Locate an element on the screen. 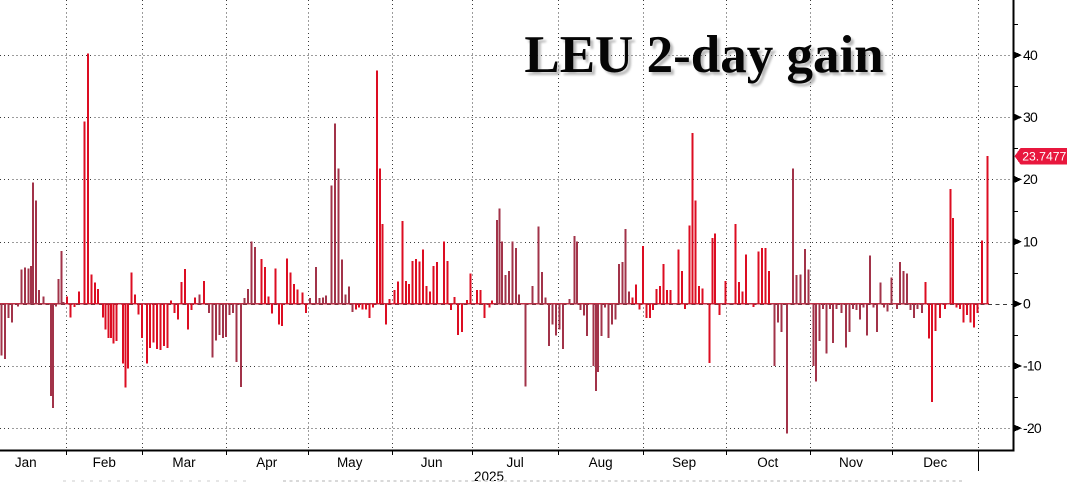 Image resolution: width=1070 pixels, height=483 pixels. svg-text: 10 is located at coordinates (1030, 241).